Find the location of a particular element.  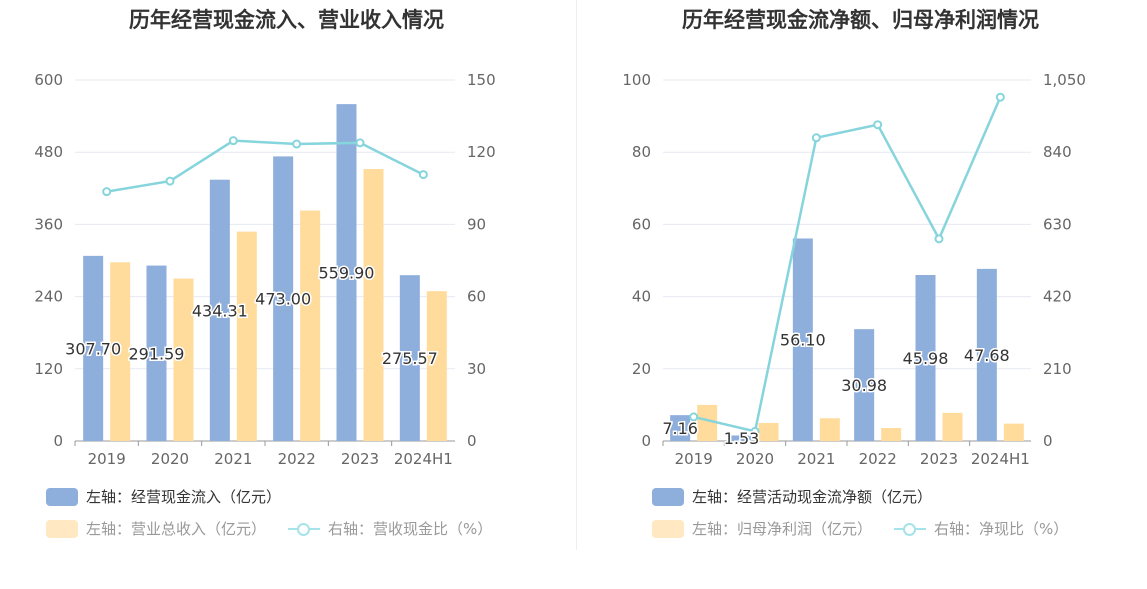

legend-item-net-cash-flow: 左轴：经营活动现金流净额（亿元） is located at coordinates (792, 496).